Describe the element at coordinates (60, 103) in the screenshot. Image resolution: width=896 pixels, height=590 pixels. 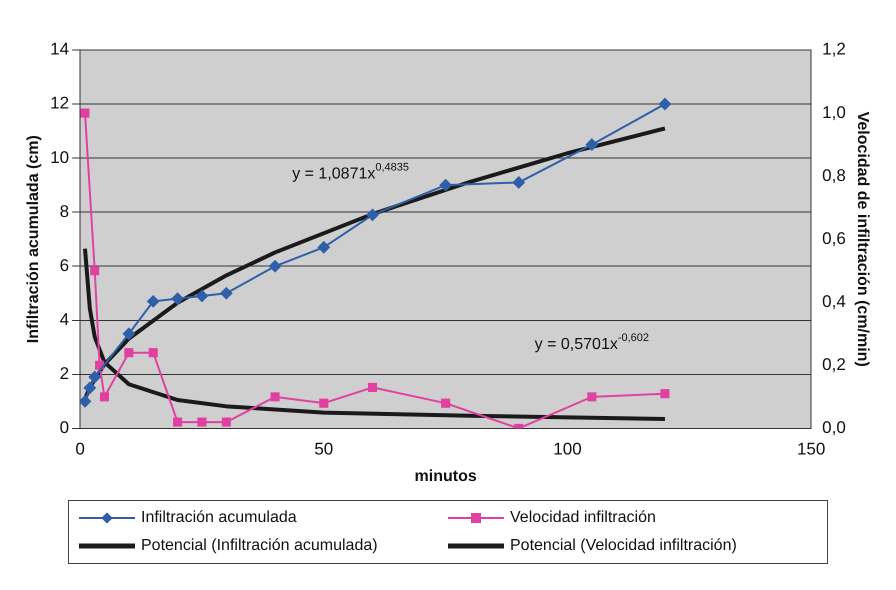
I see `y-tick-label: 12` at that location.